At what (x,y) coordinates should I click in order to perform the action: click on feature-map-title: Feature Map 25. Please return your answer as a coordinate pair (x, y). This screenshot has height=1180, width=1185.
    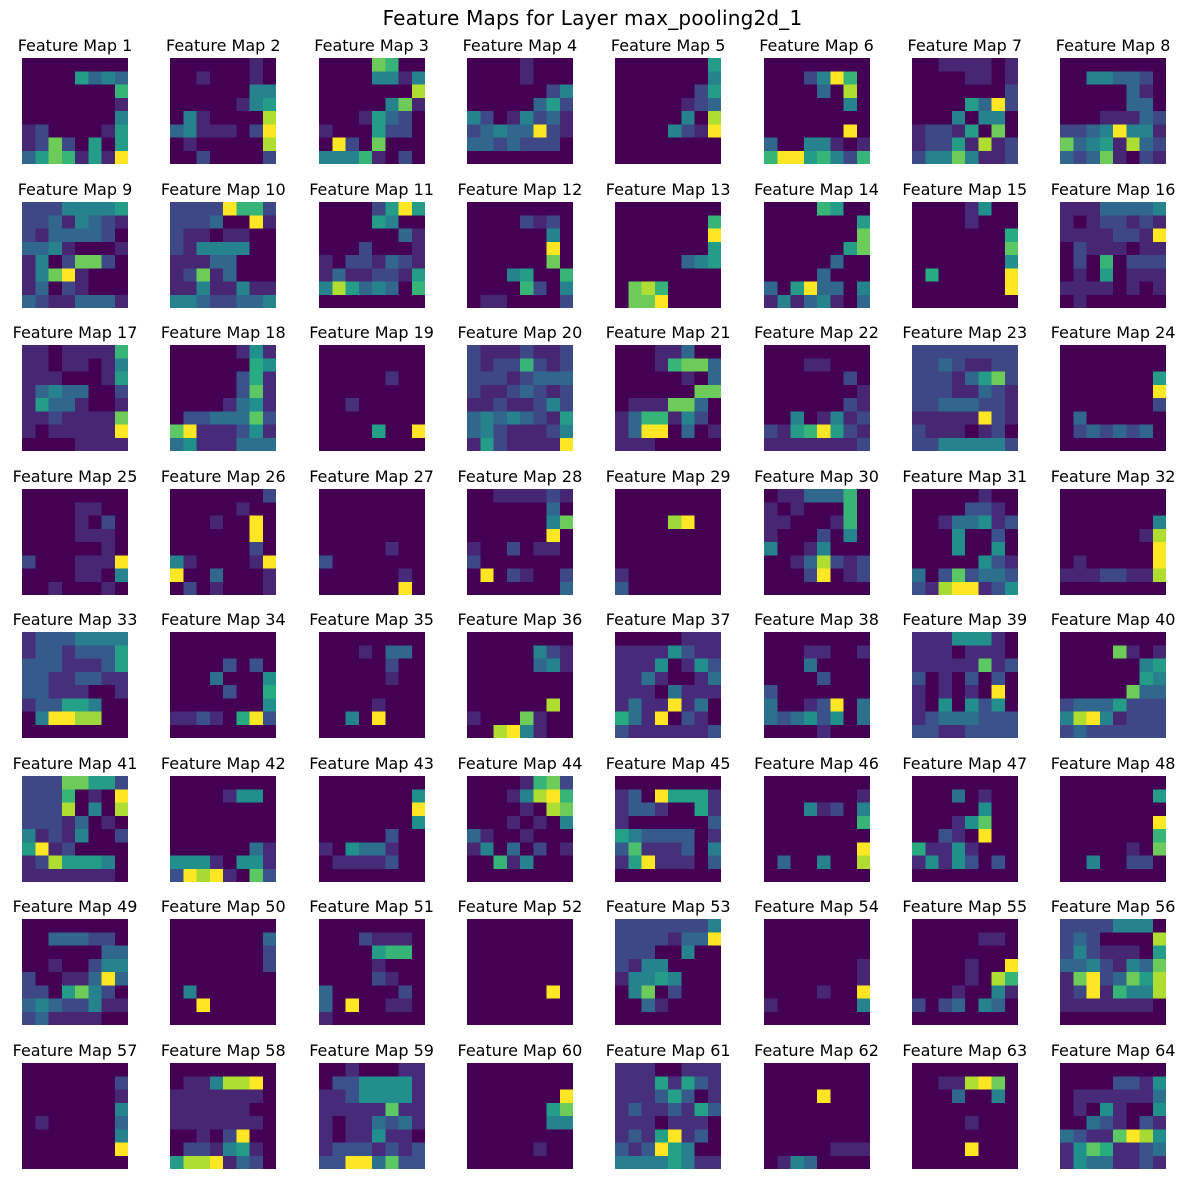
    Looking at the image, I should click on (75, 476).